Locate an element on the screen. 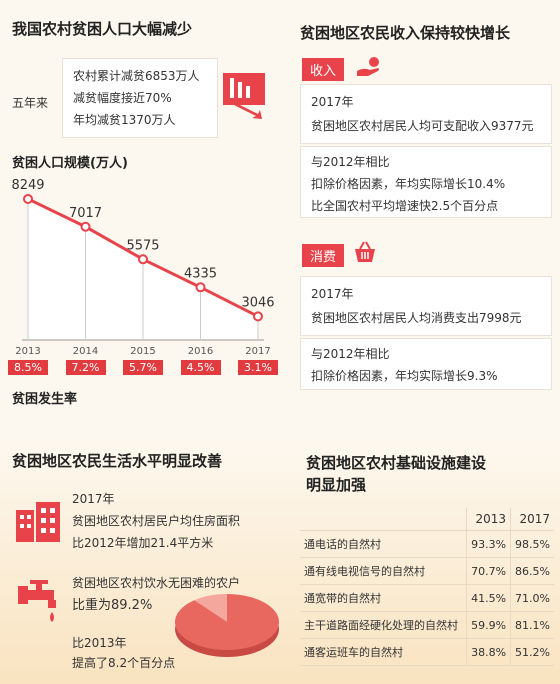  pie-slice-rest is located at coordinates (210, 608).